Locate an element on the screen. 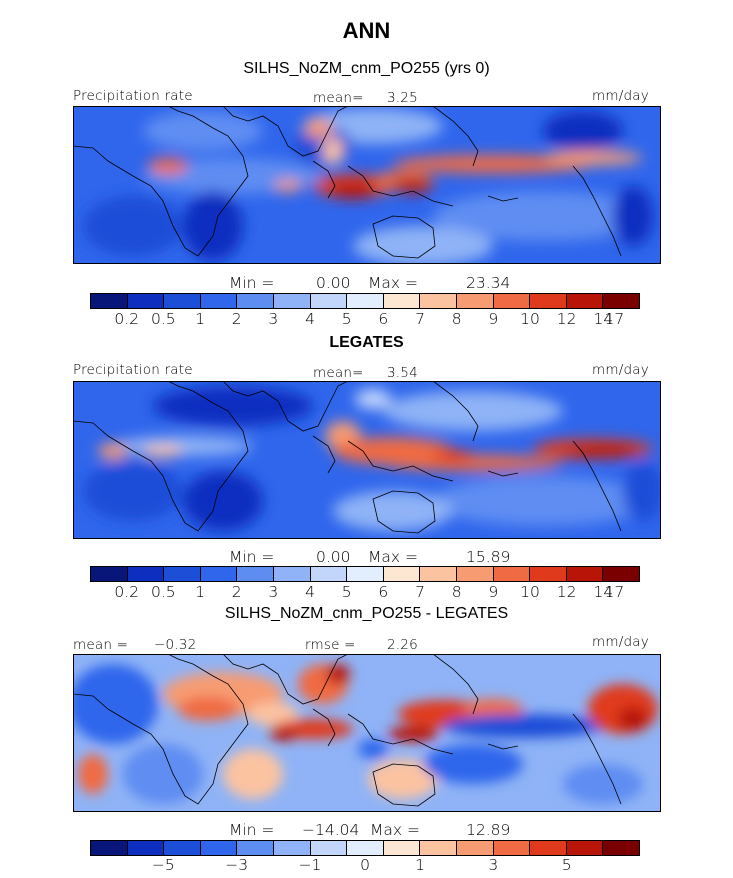 This screenshot has width=733, height=878. colorbar-tick-label: −3 is located at coordinates (237, 865).